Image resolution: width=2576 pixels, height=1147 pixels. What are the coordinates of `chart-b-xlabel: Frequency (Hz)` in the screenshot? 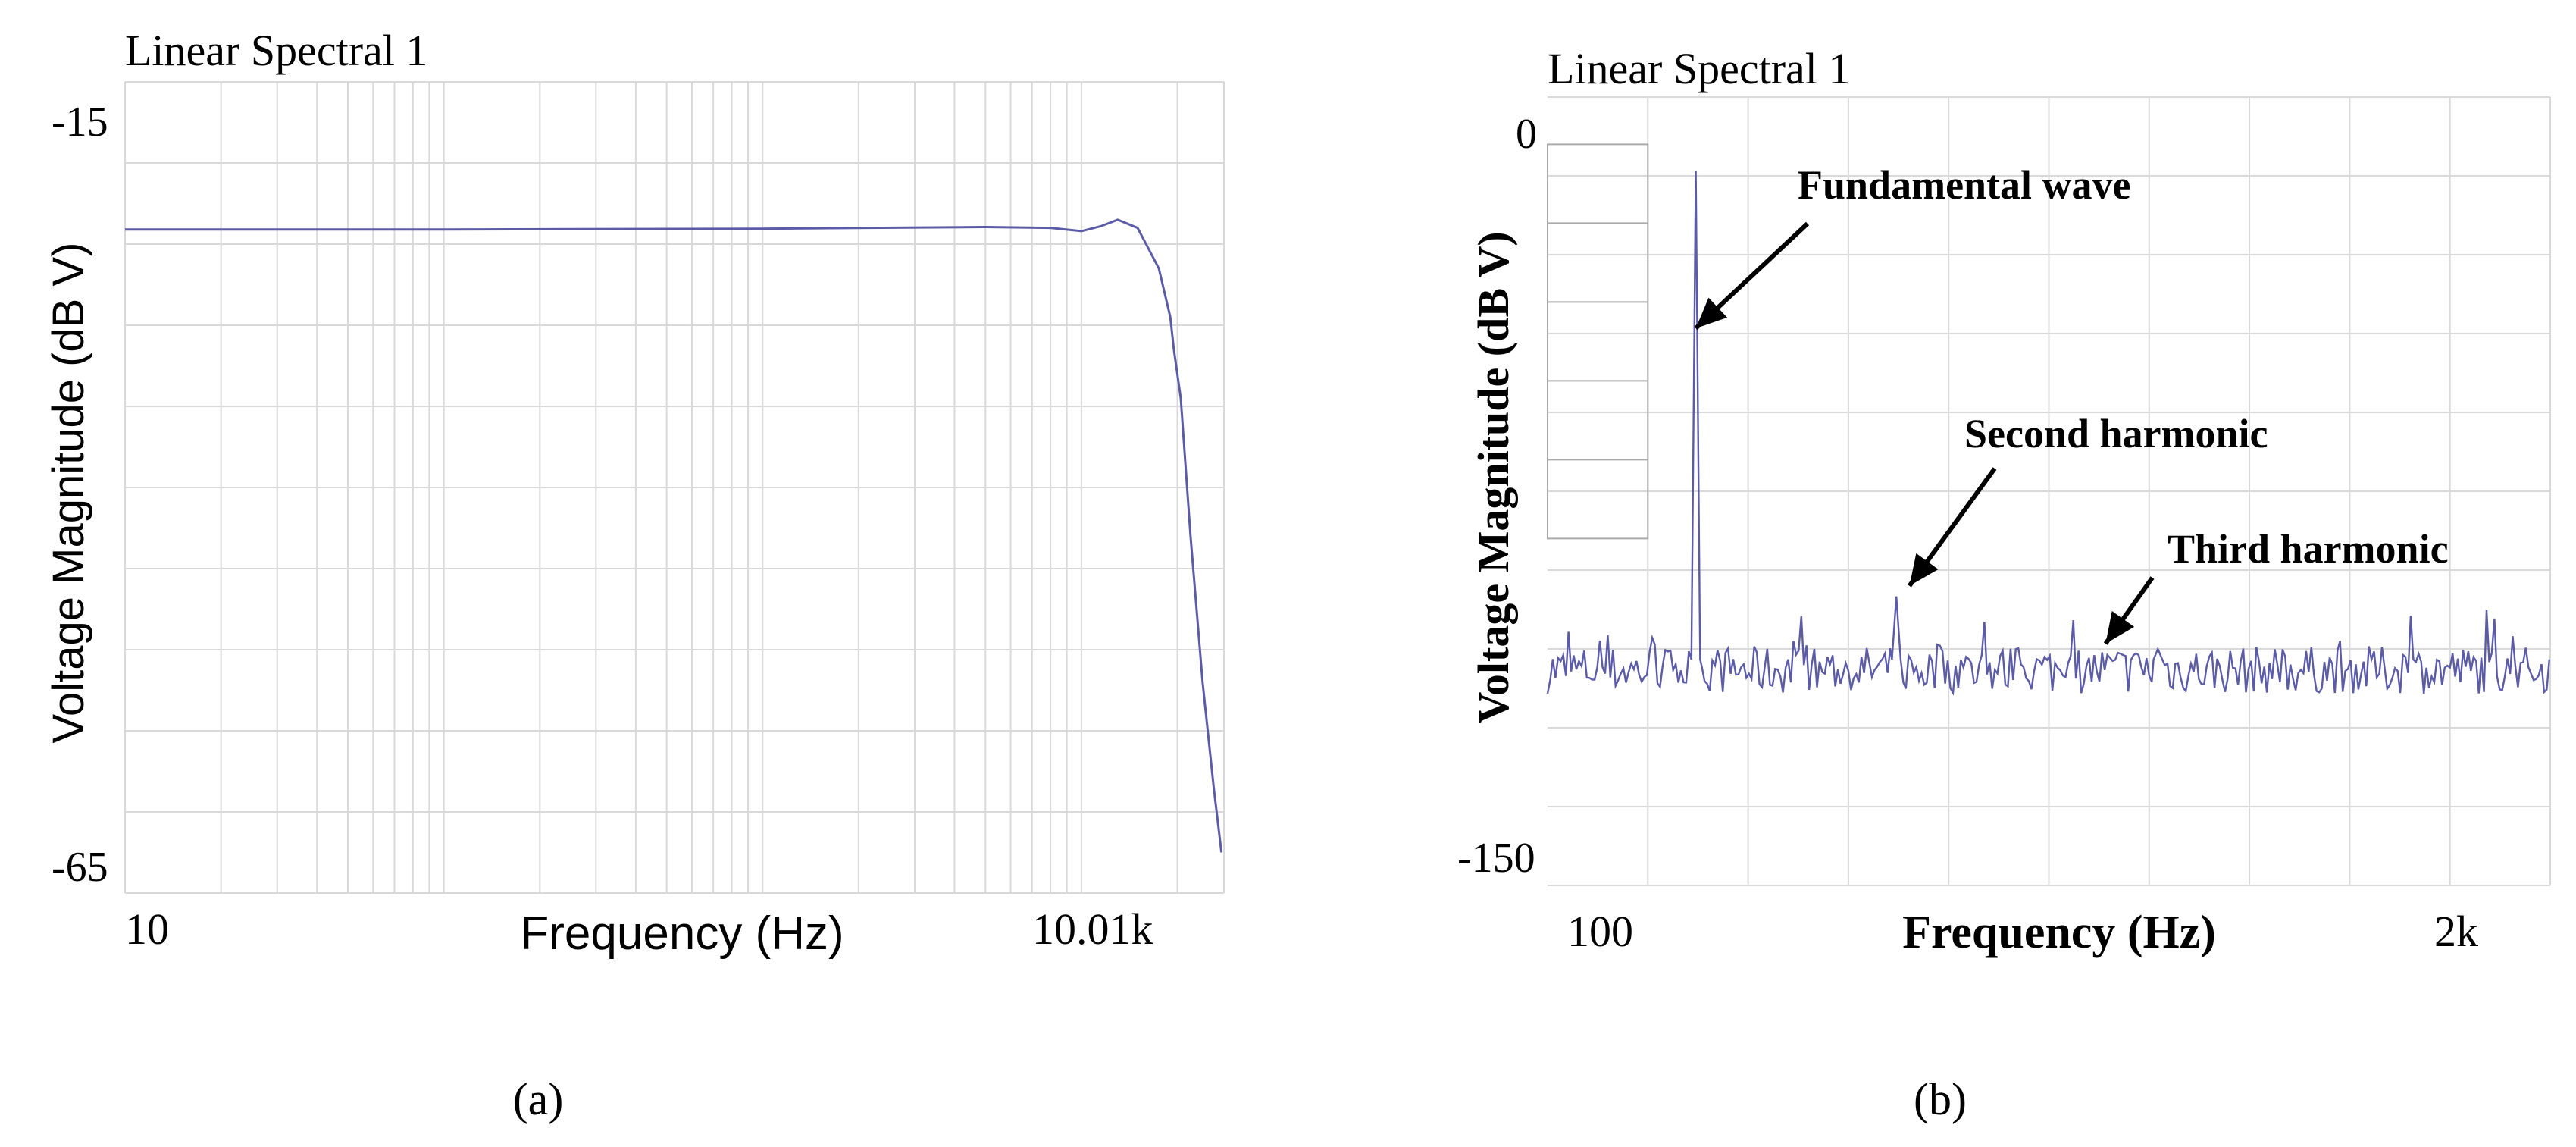 It's located at (2059, 932).